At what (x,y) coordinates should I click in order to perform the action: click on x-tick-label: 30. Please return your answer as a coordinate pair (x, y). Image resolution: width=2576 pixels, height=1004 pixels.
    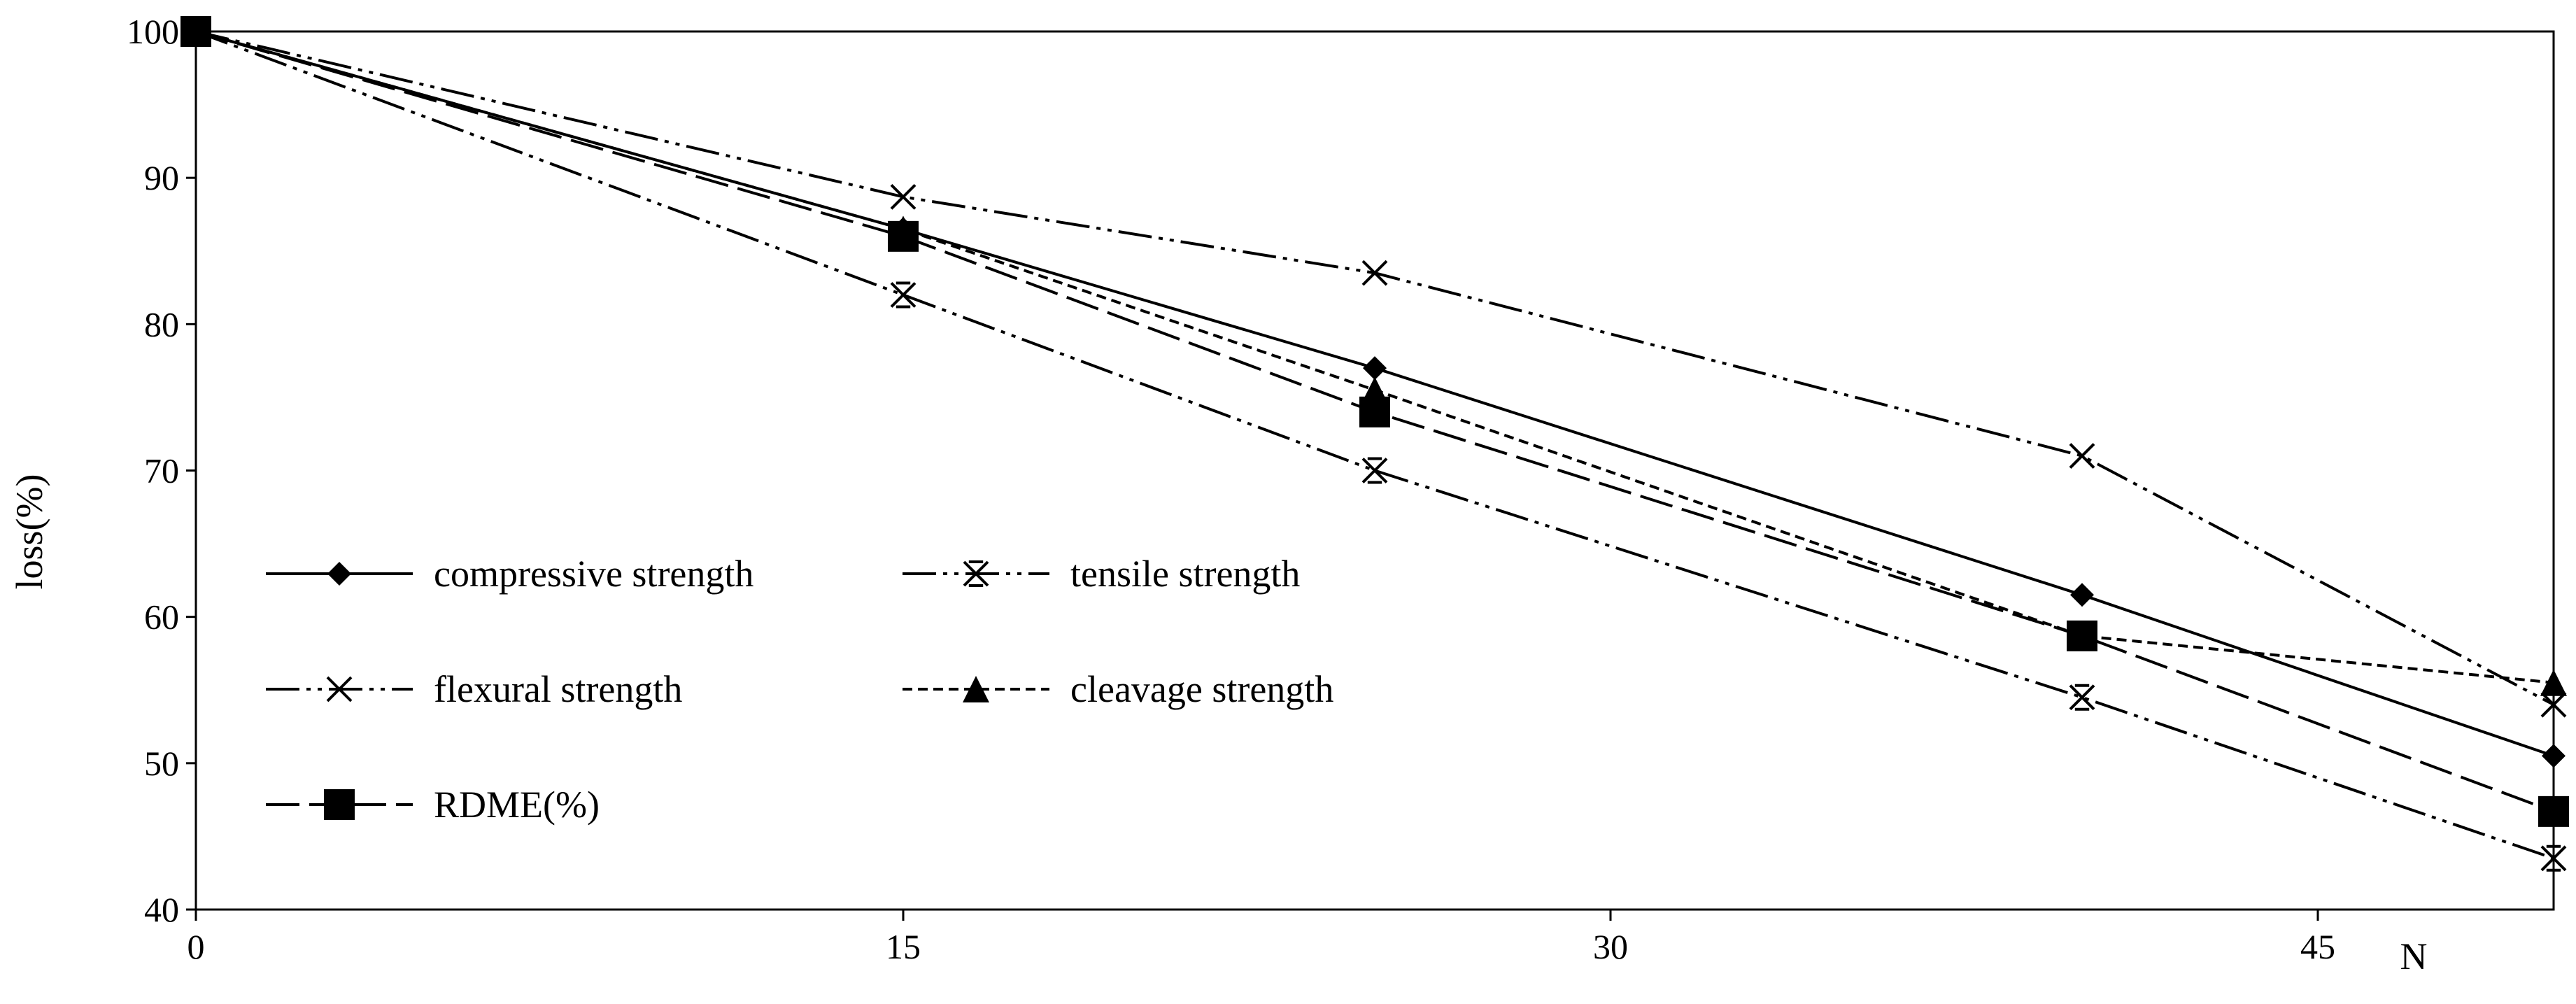
    Looking at the image, I should click on (1610, 947).